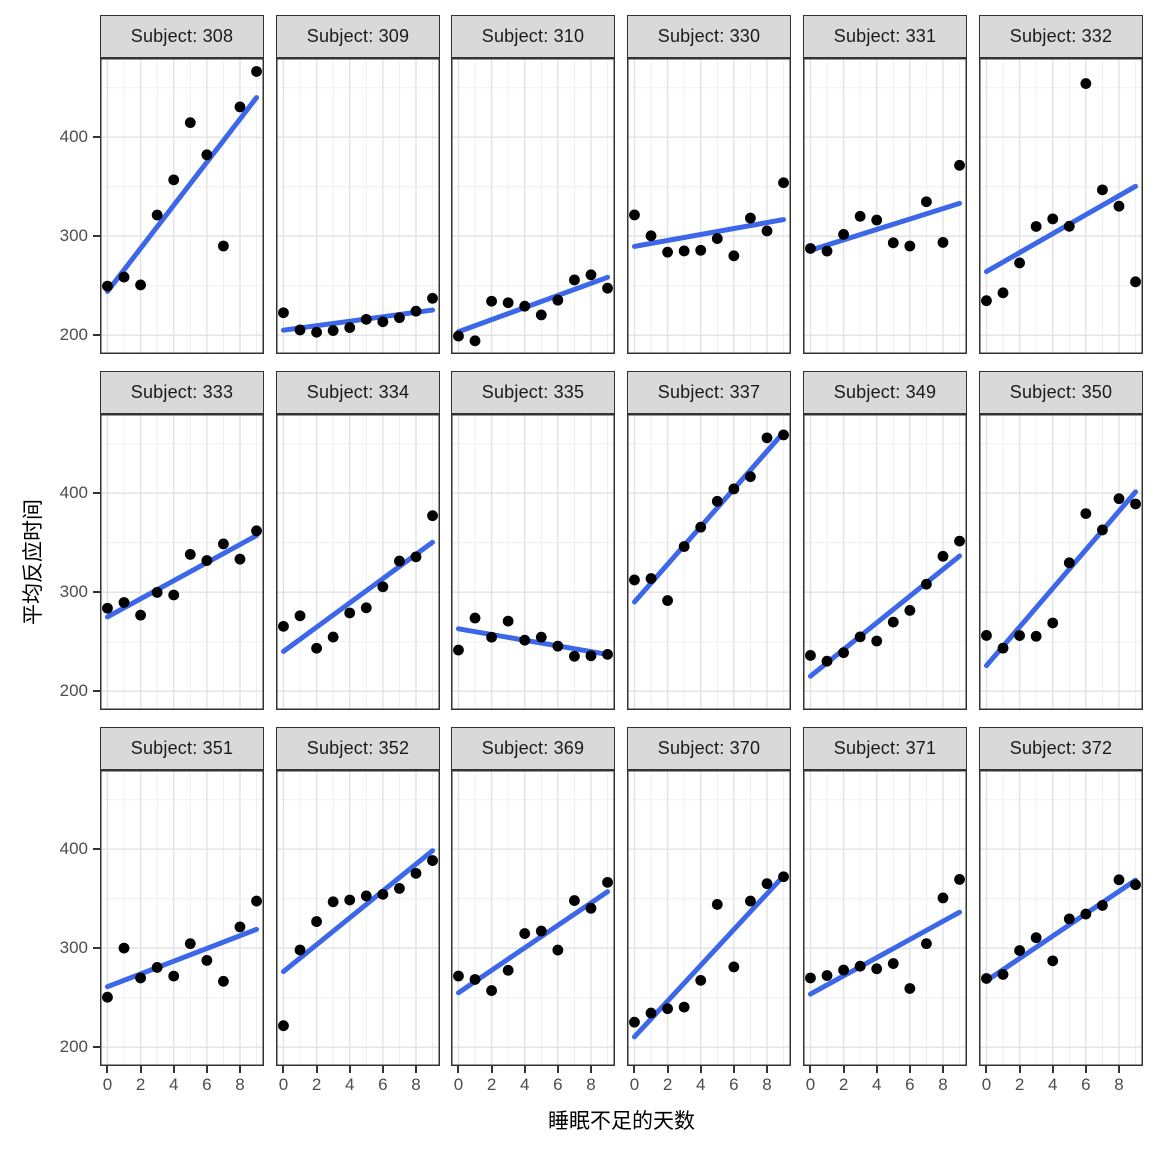  I want to click on x-tick-label: 4, so click(1052, 1084).